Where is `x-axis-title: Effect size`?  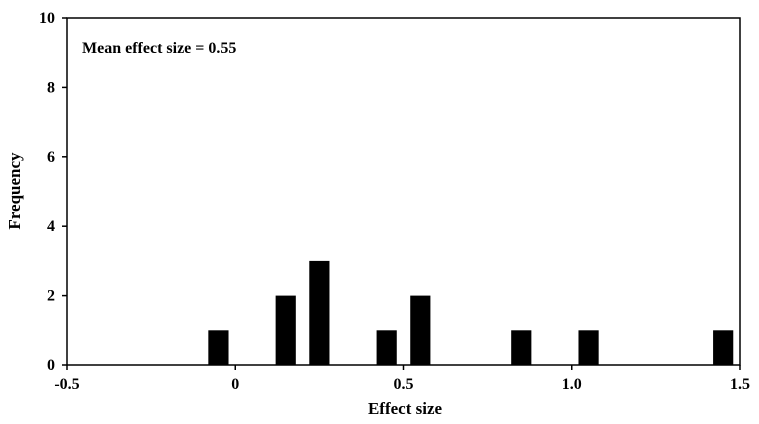 x-axis-title: Effect size is located at coordinates (405, 408).